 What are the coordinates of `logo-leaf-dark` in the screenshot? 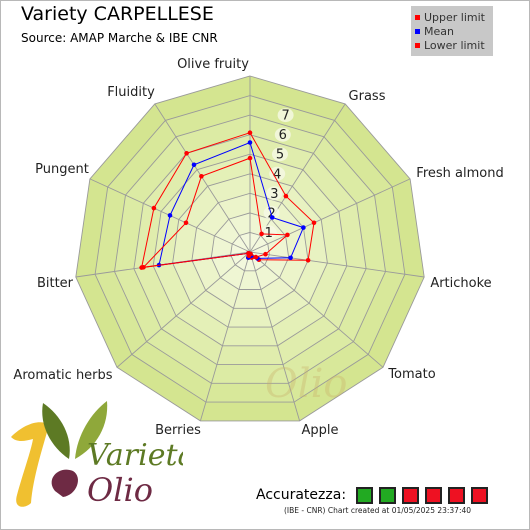 It's located at (56, 431).